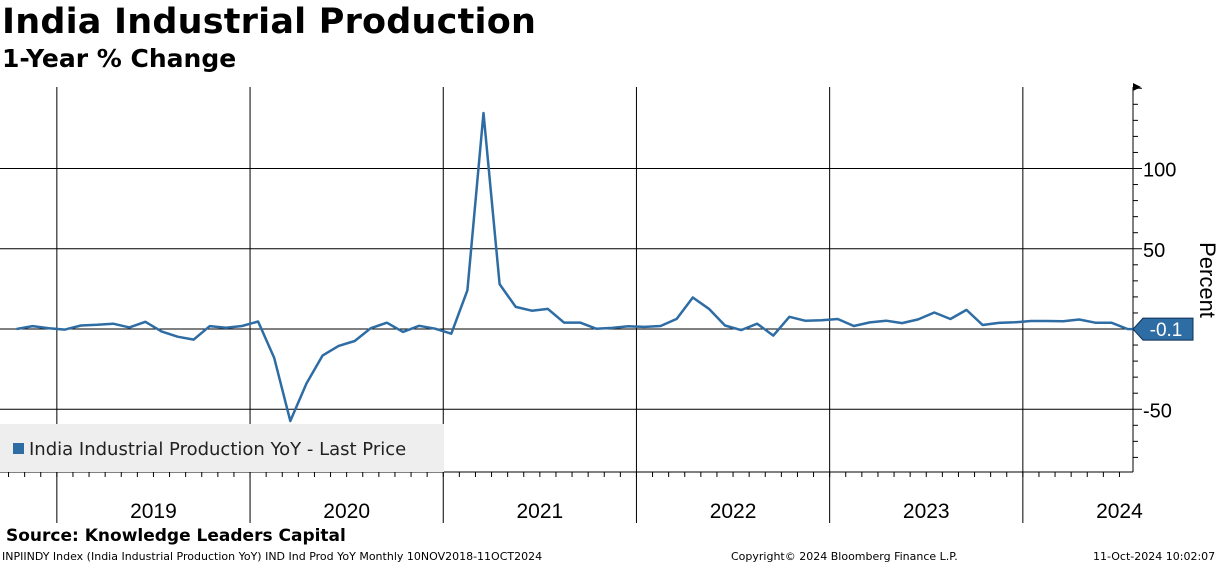 The height and width of the screenshot is (566, 1224). Describe the element at coordinates (844, 556) in the screenshot. I see `copyright-note: Copyright© 2024 Bloomberg Finance L.P.` at that location.